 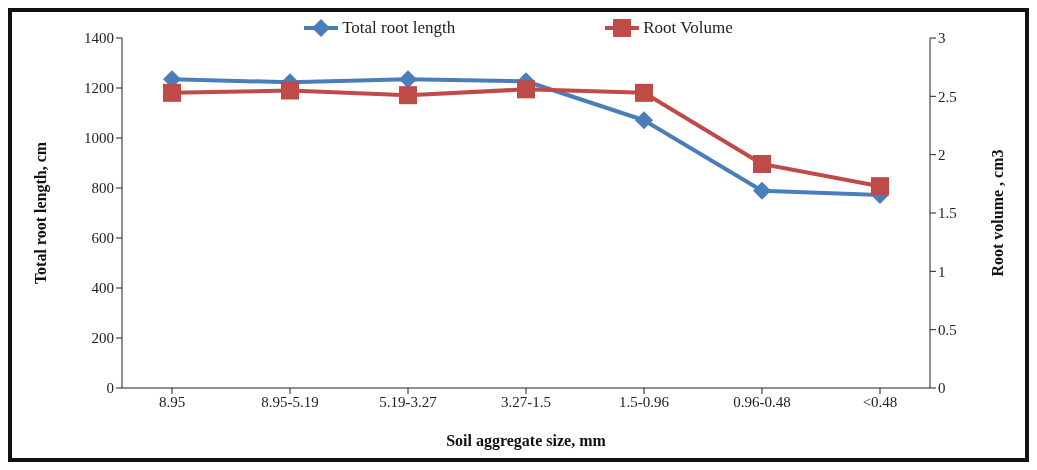 I want to click on x-tick-label: 5.19-3.27, so click(x=408, y=401).